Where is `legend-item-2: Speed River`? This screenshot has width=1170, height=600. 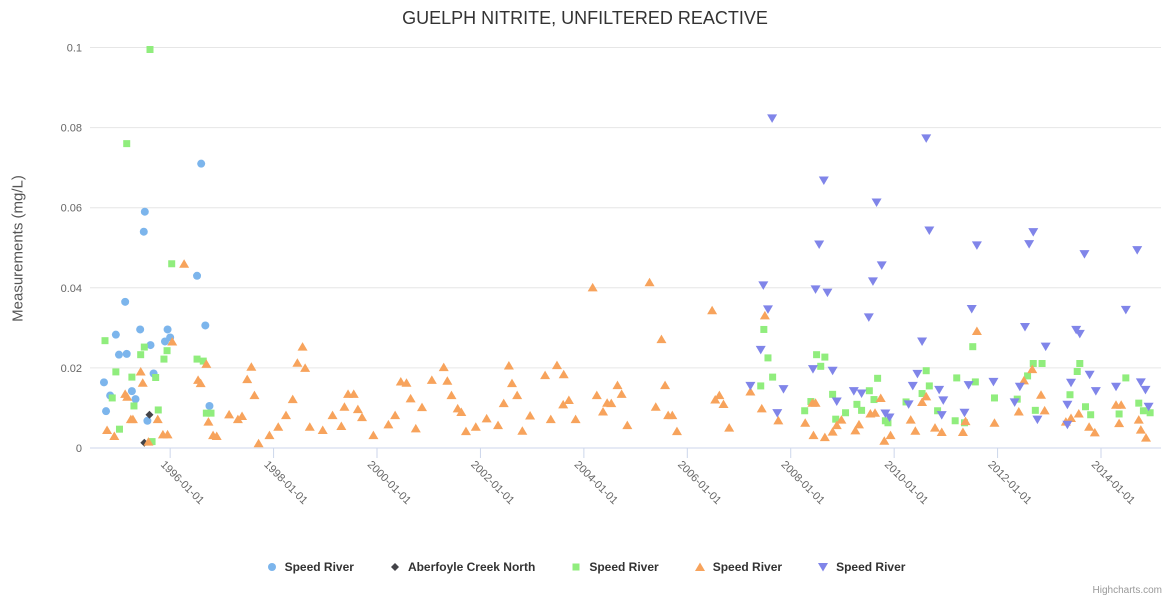
legend-item-2: Speed River is located at coordinates (614, 567).